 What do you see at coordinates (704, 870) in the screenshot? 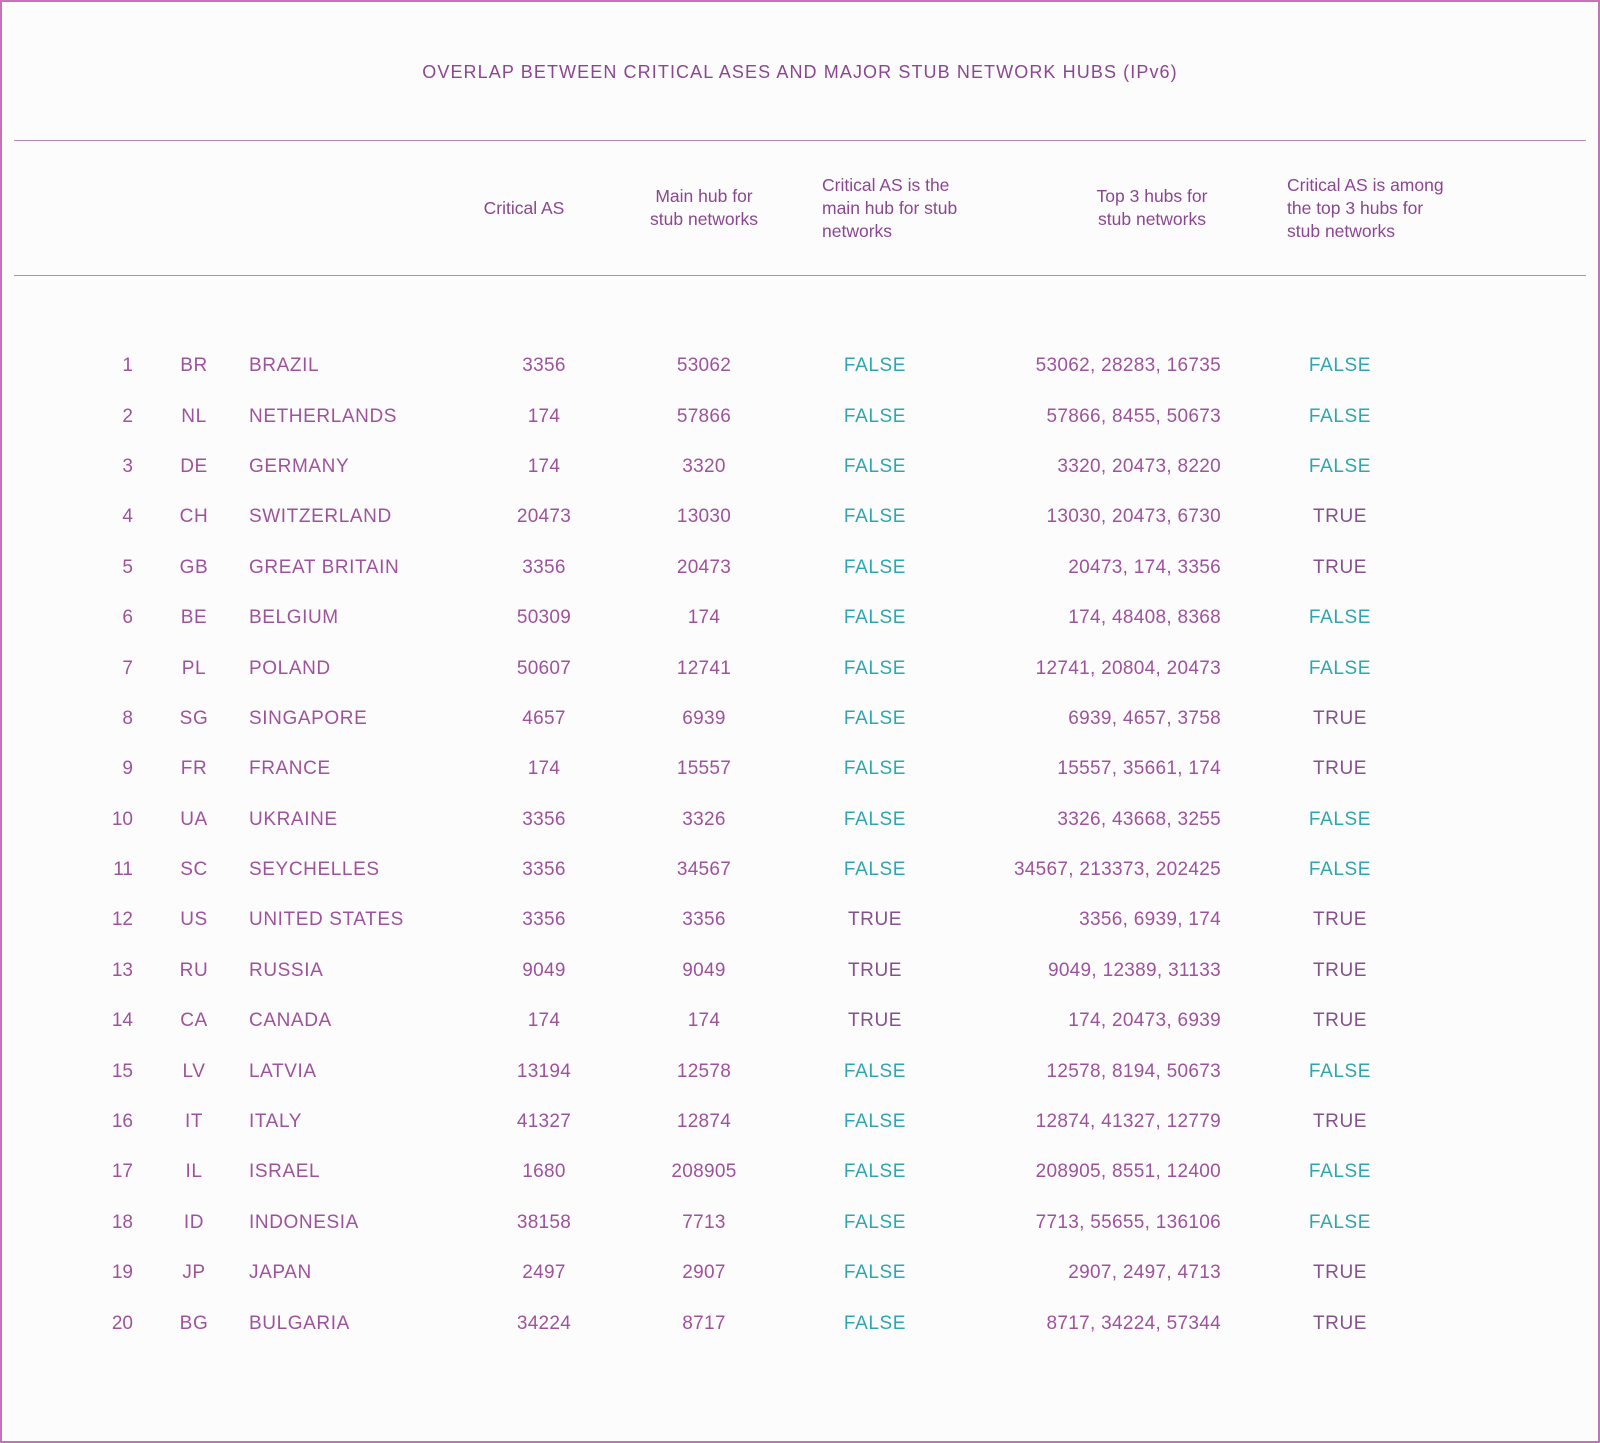
I see `main-hub-value: 34567` at bounding box center [704, 870].